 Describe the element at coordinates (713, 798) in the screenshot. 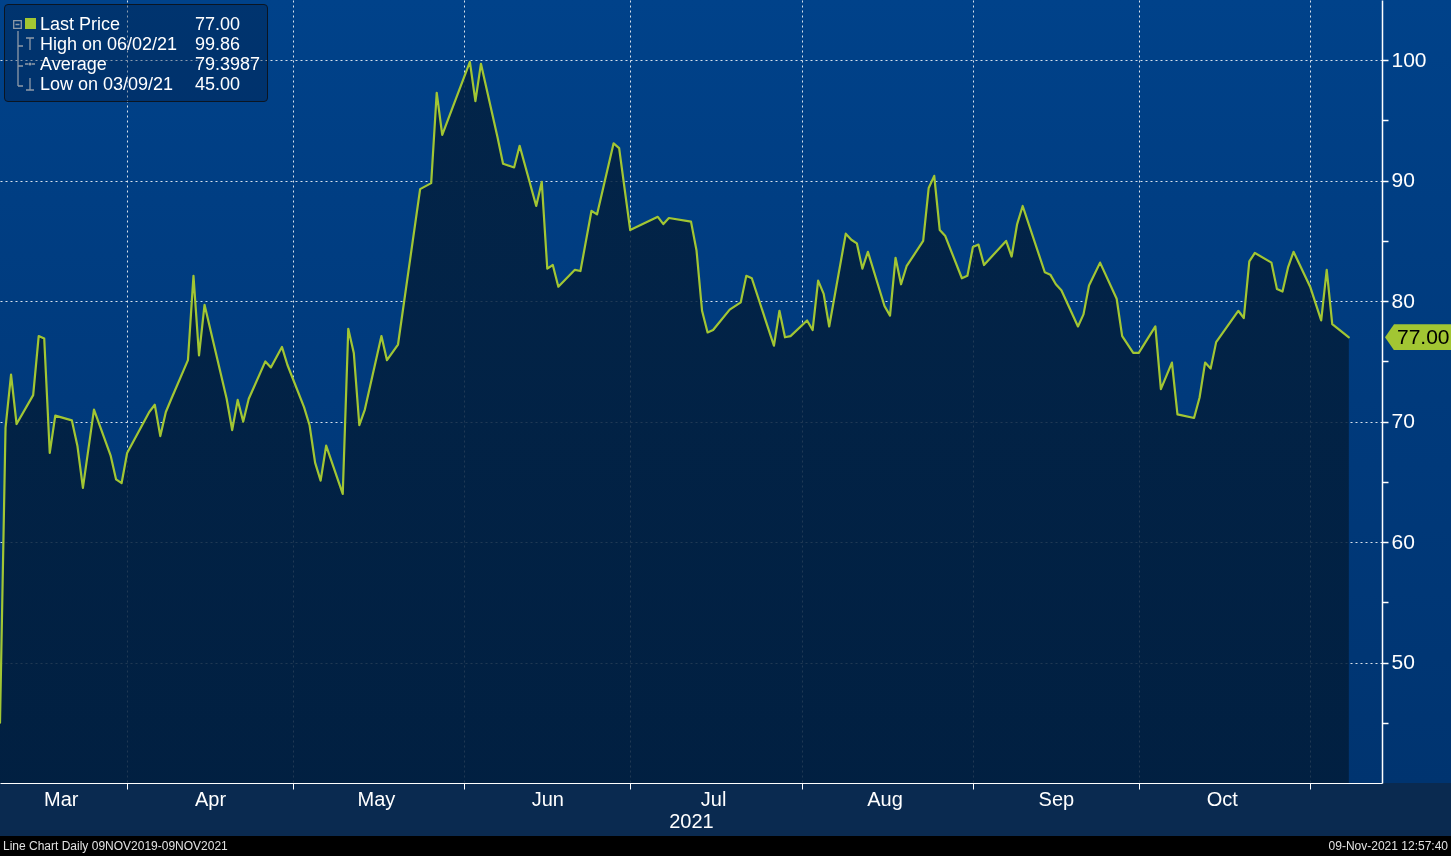

I see `x-tick-label: Jul` at that location.